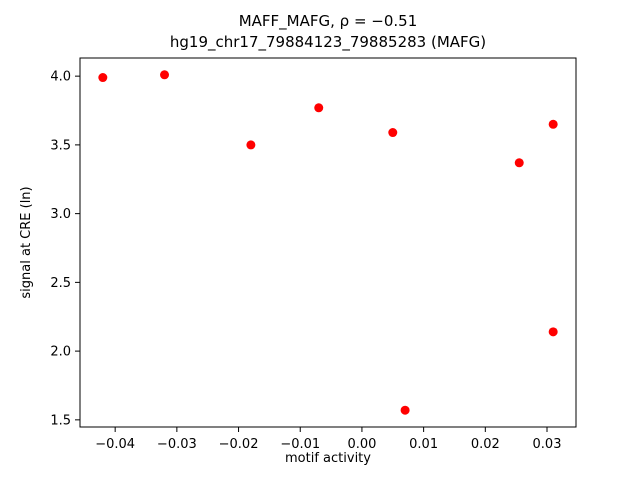  I want to click on x-tick-label: −0.03, so click(177, 444).